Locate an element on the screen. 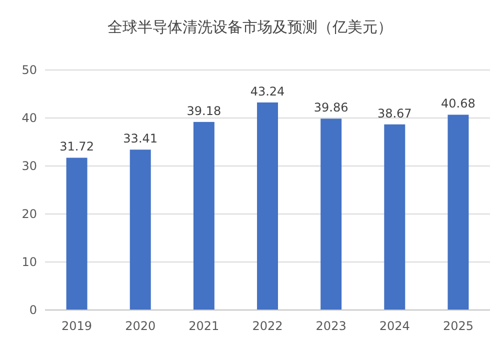 This screenshot has width=500, height=362. data-label: 39.18 is located at coordinates (204, 111).